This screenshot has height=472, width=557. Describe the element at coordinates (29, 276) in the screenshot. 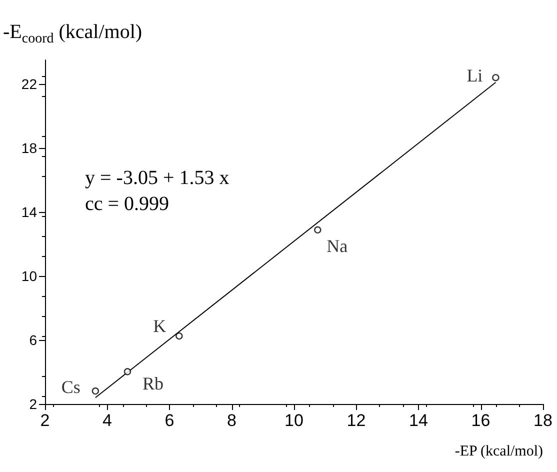

I see `y-tick-label: 10` at that location.